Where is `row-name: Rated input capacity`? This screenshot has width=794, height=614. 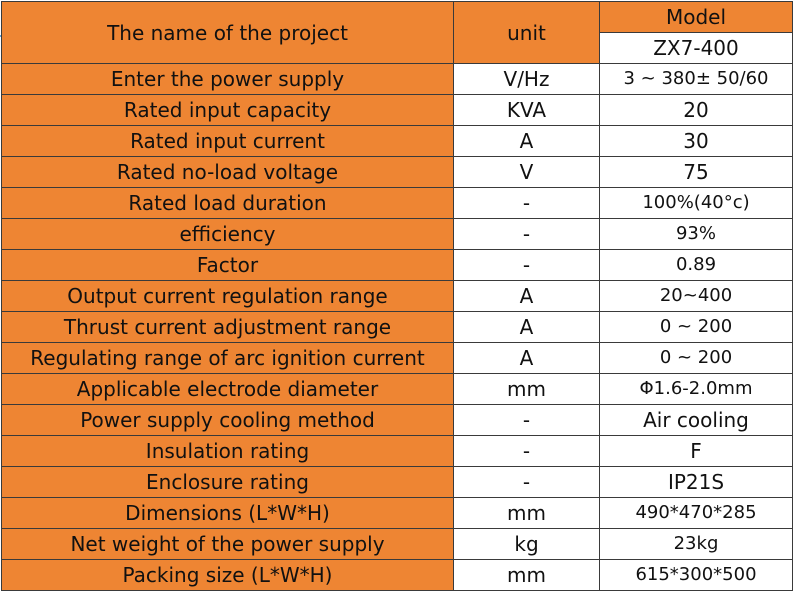 row-name: Rated input capacity is located at coordinates (227, 110).